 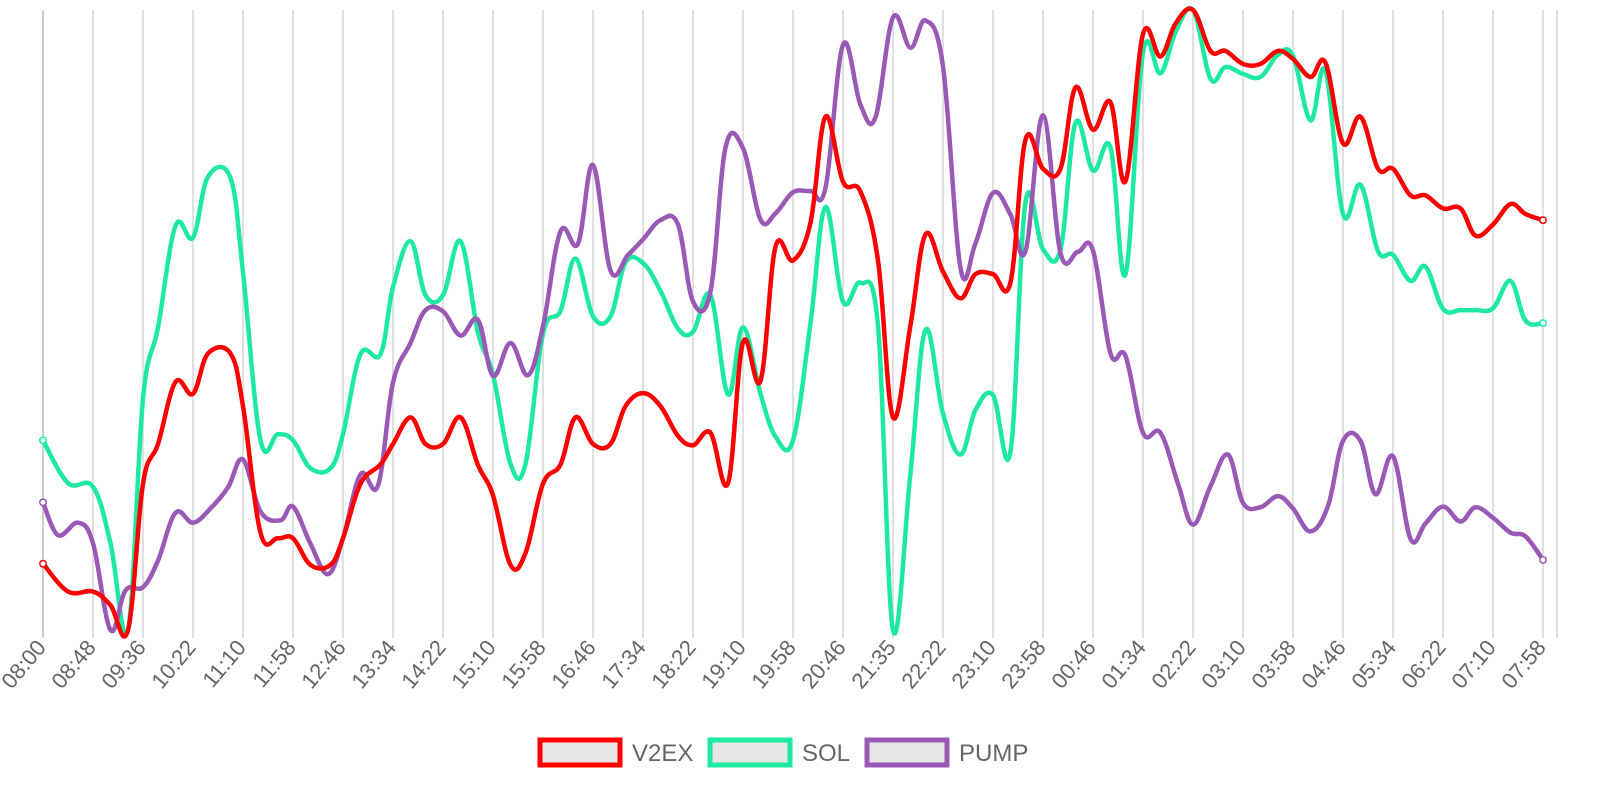 What do you see at coordinates (423, 664) in the screenshot?
I see `x-tick-label: 14:22` at bounding box center [423, 664].